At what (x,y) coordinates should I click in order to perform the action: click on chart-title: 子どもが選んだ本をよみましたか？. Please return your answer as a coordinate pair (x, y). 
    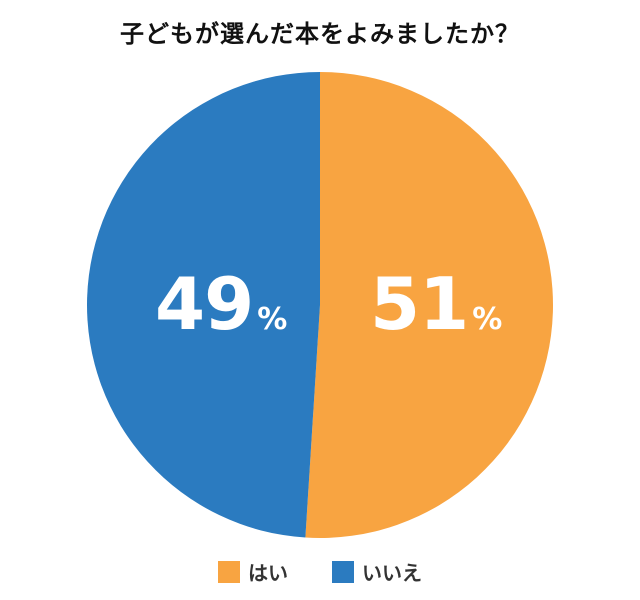
    Looking at the image, I should click on (320, 34).